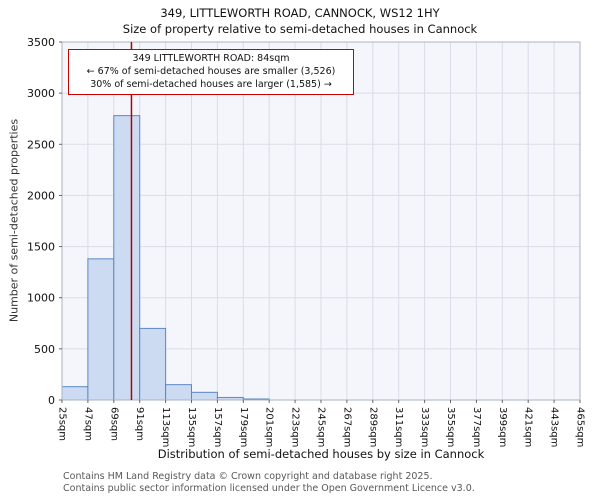 The image size is (600, 500). I want to click on x-tick-label: 333sqm, so click(424, 427).